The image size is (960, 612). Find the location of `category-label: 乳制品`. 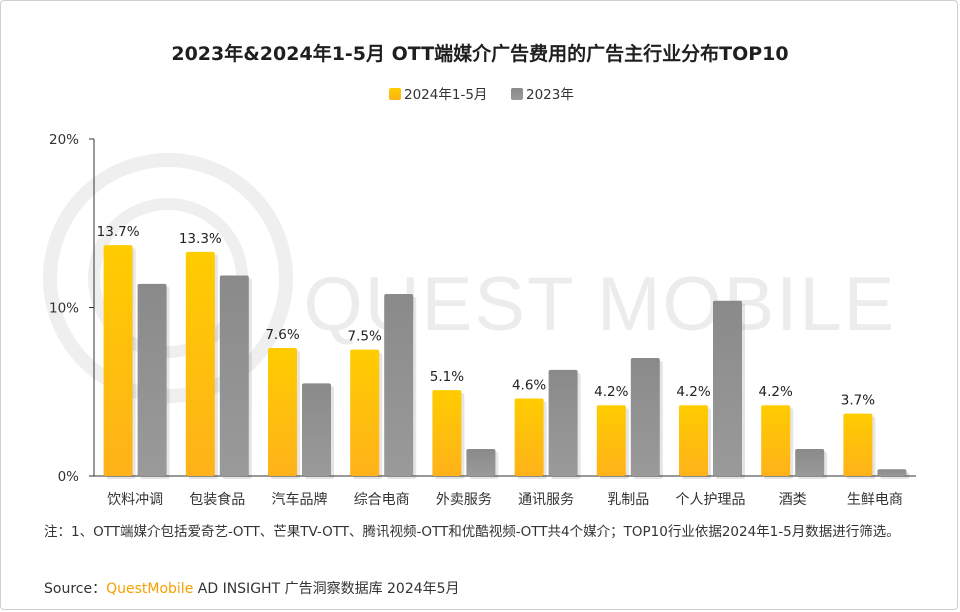

category-label: 乳制品 is located at coordinates (628, 500).